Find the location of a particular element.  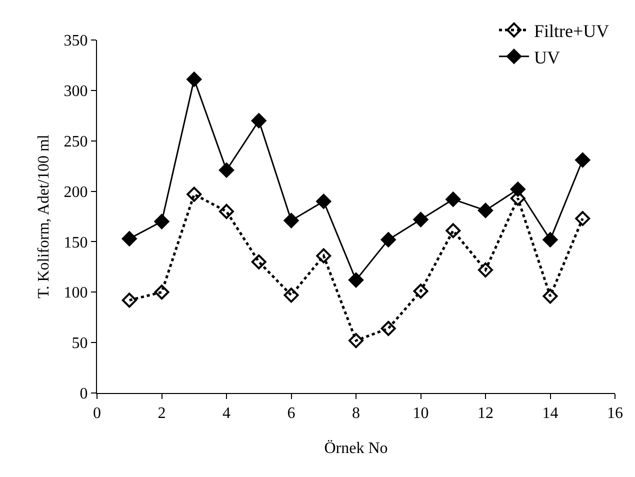

x-tick-label: 16 is located at coordinates (615, 413).